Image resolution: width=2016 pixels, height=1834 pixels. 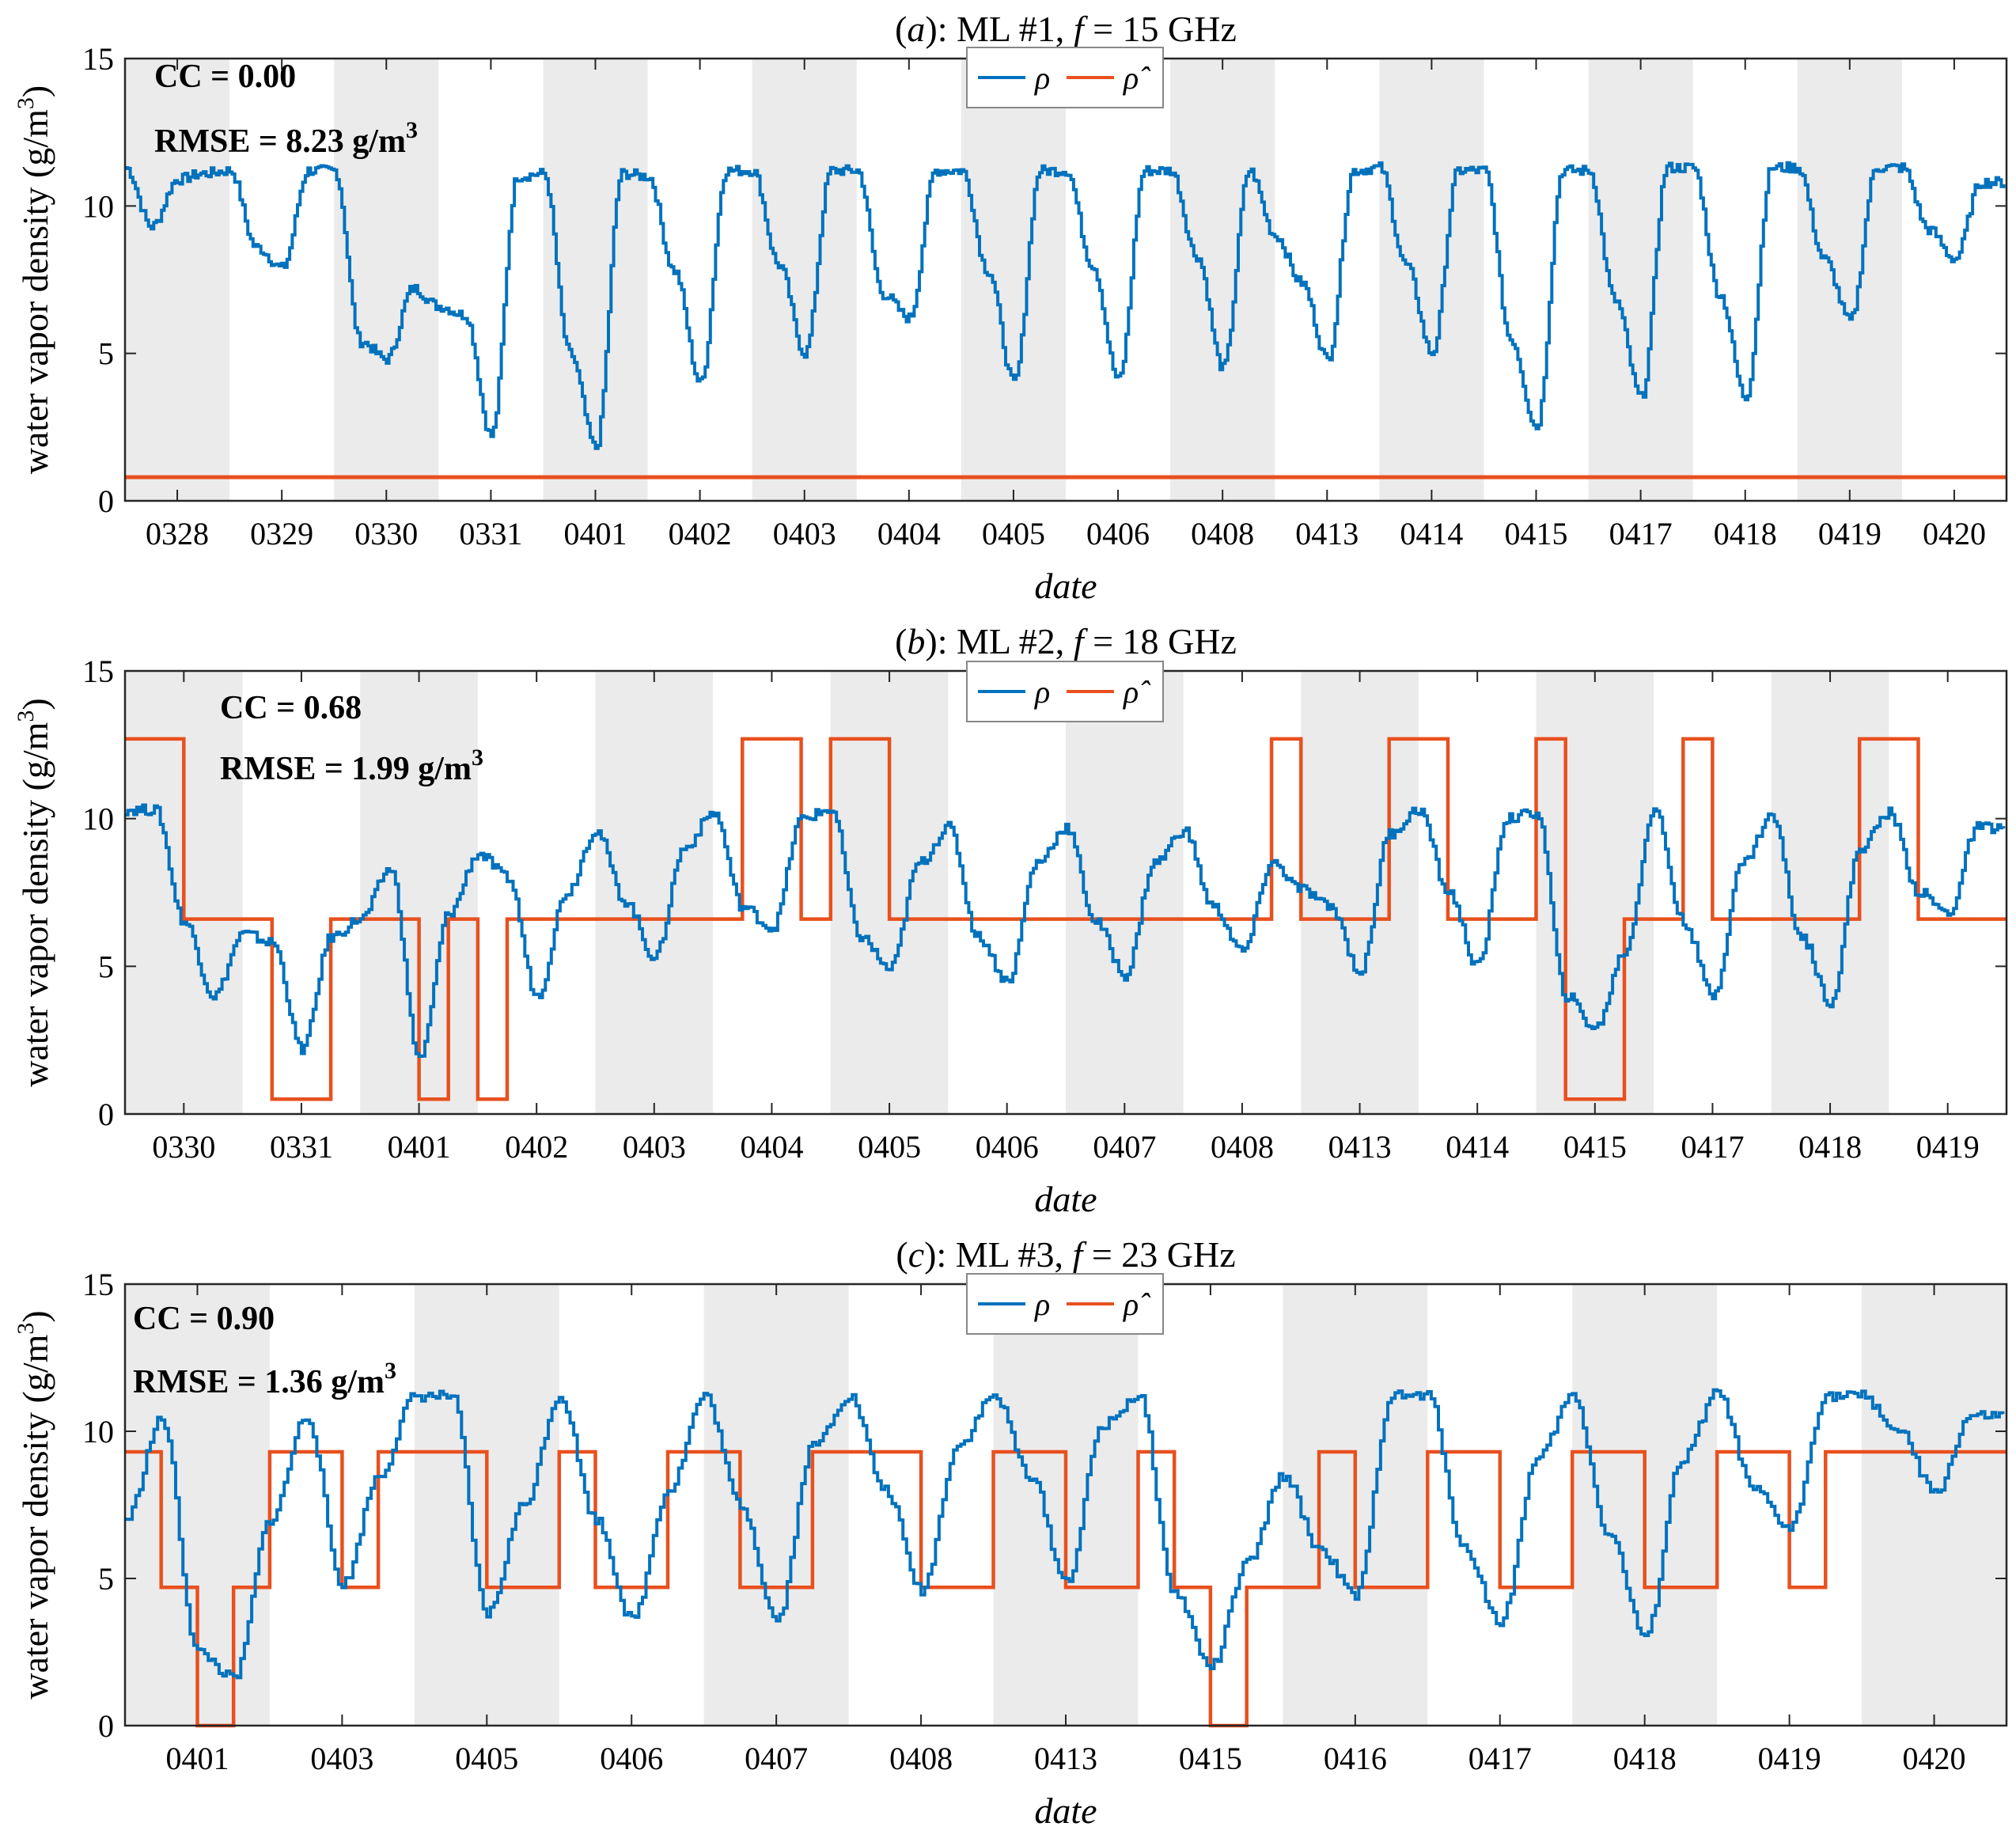 I want to click on legend: ρ ρ̂, so click(x=1065, y=1304).